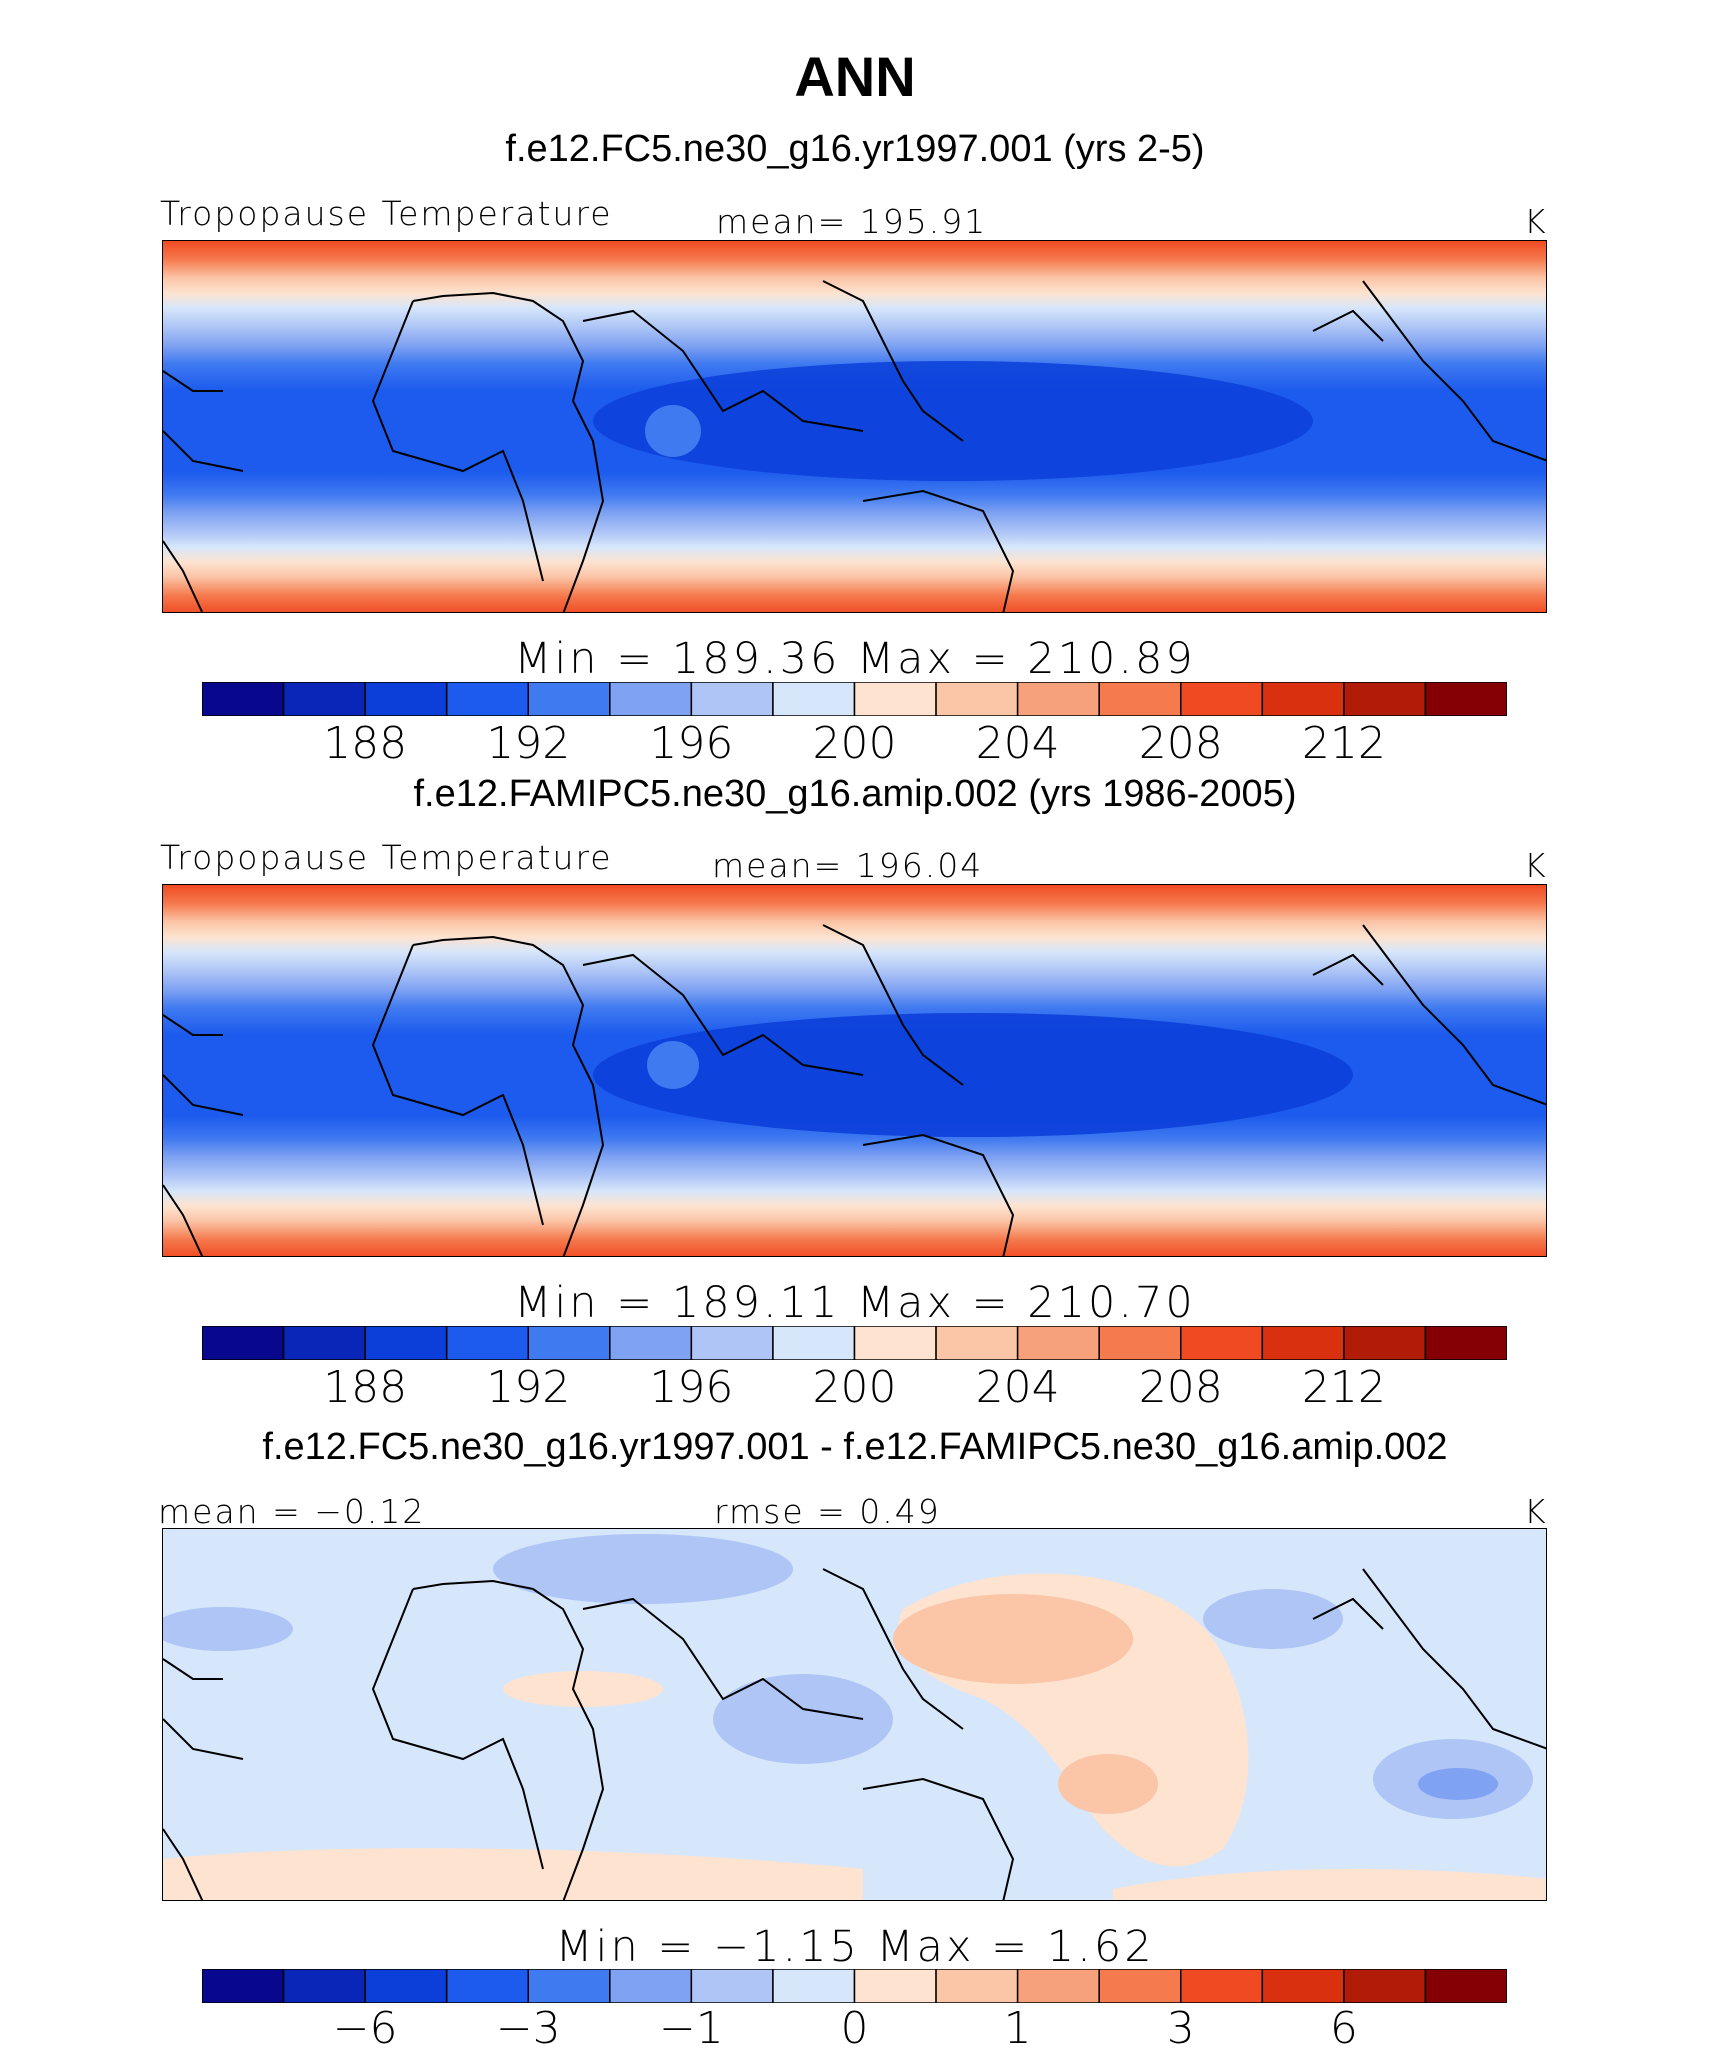  Describe the element at coordinates (855, 149) in the screenshot. I see `case-title: f.e12.FC5.ne30_g16.yr1997.001 (yrs 2-5)` at that location.